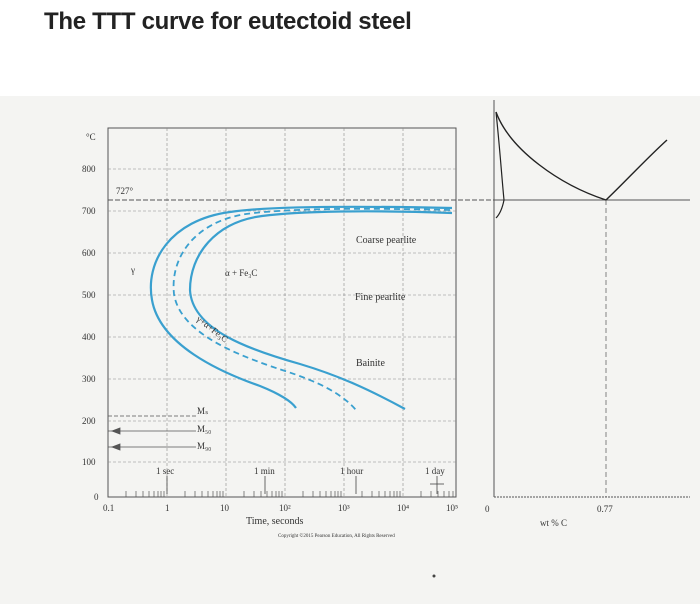  What do you see at coordinates (275, 521) in the screenshot?
I see `x-axis-label: Time, seconds` at bounding box center [275, 521].